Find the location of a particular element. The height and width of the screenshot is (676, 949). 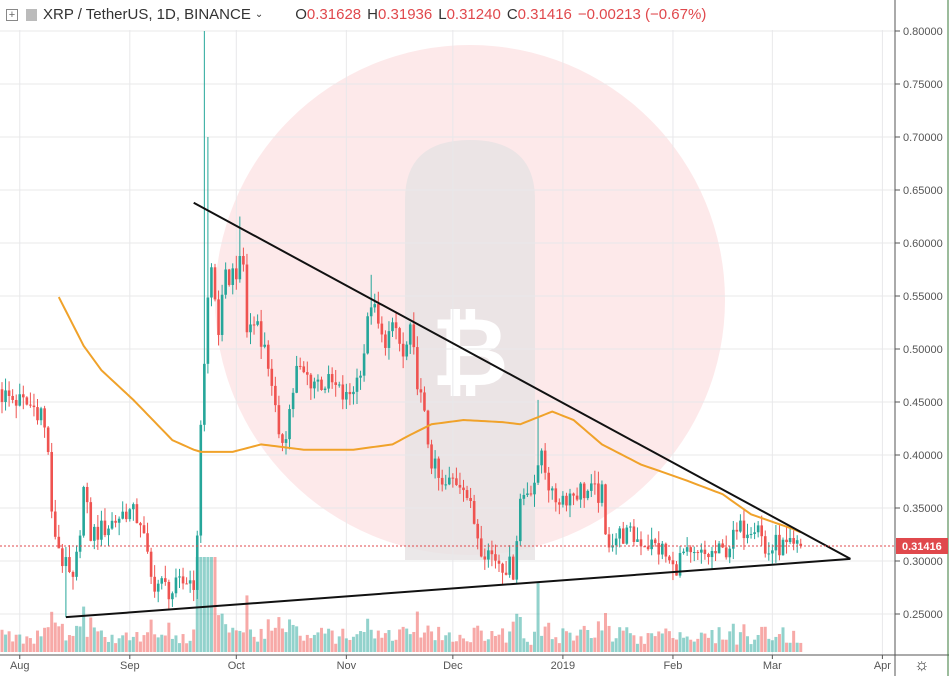

expand-icon: + is located at coordinates (12, 14).